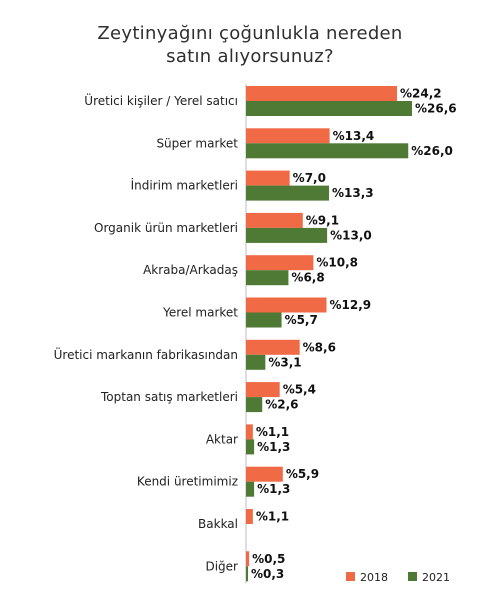 The height and width of the screenshot is (602, 500). I want to click on chart-title-line-1: Zeytinyağını çoğunlukla nereden, so click(250, 33).